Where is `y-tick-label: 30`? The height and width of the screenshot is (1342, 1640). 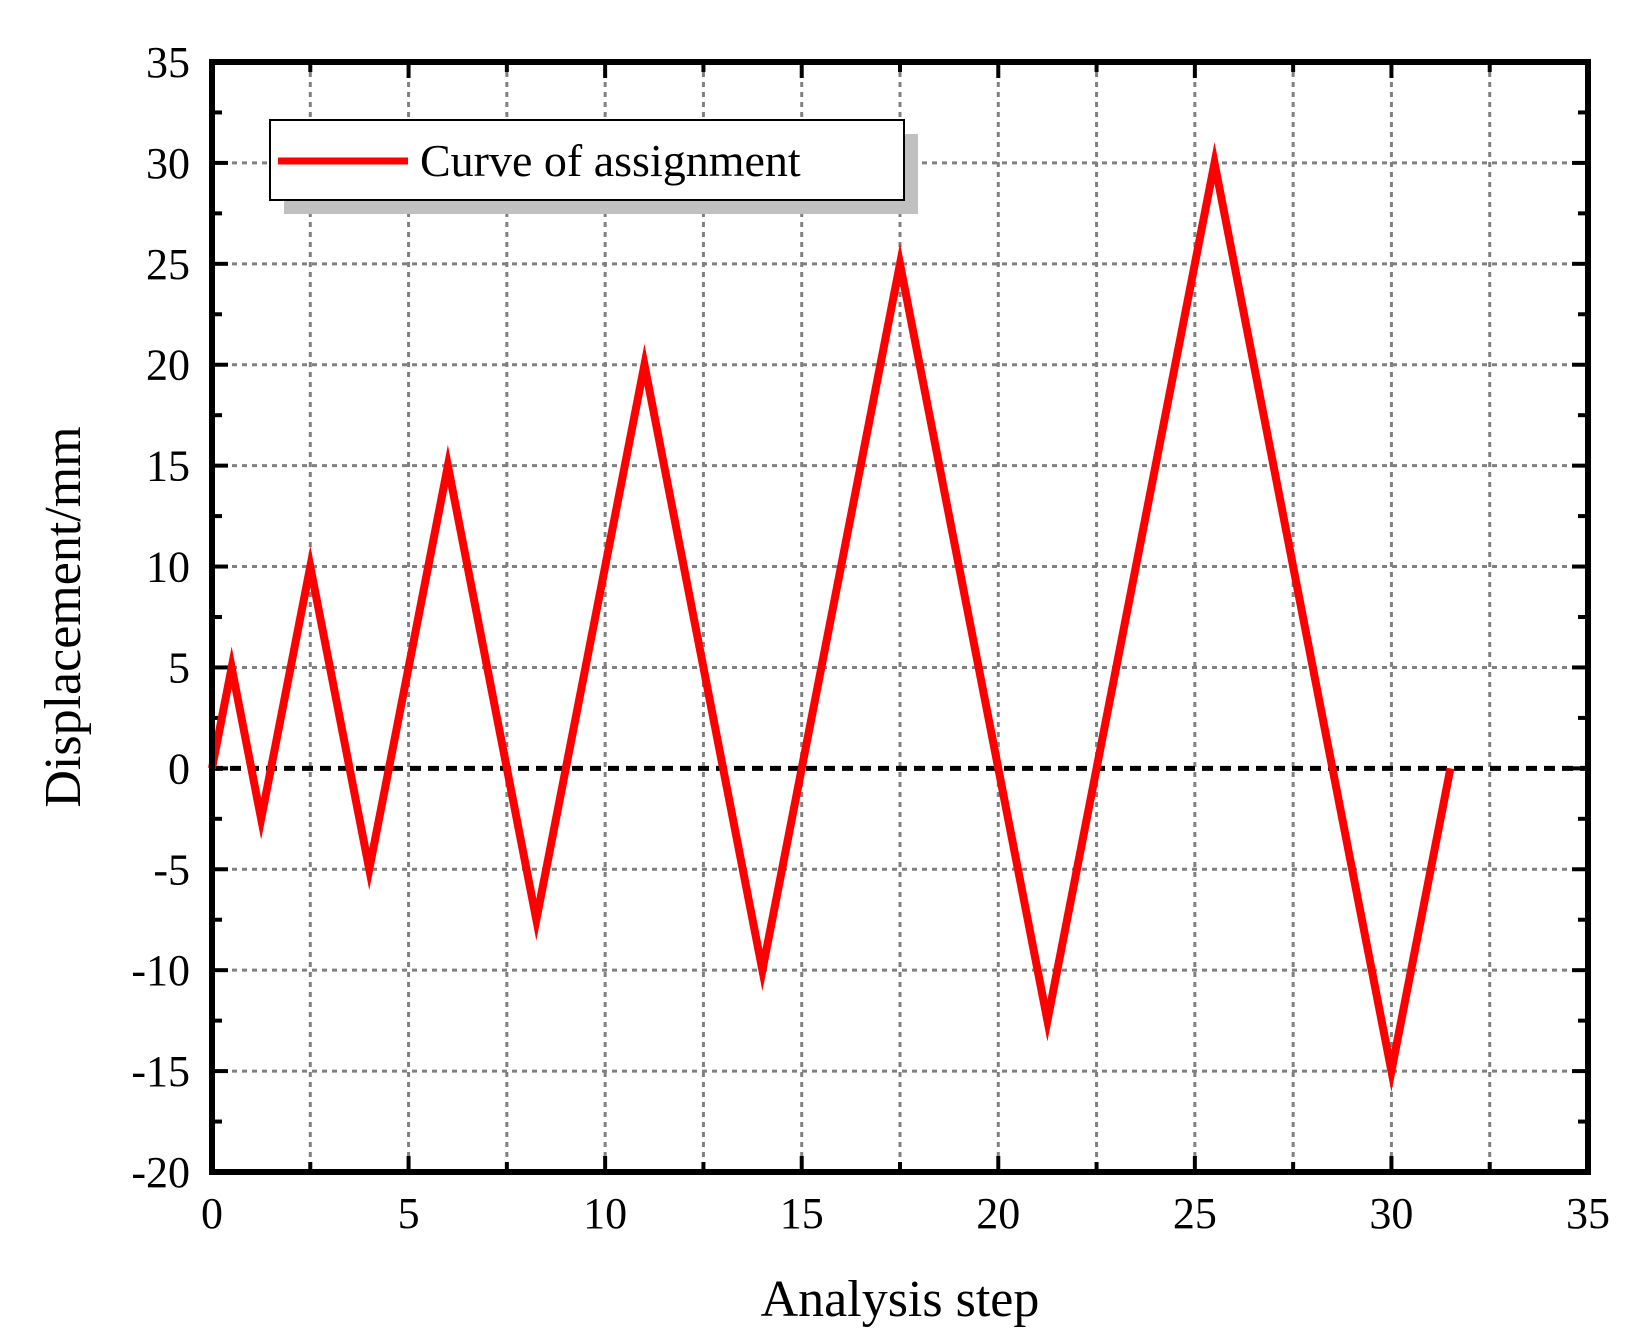
y-tick-label: 30 is located at coordinates (168, 163).